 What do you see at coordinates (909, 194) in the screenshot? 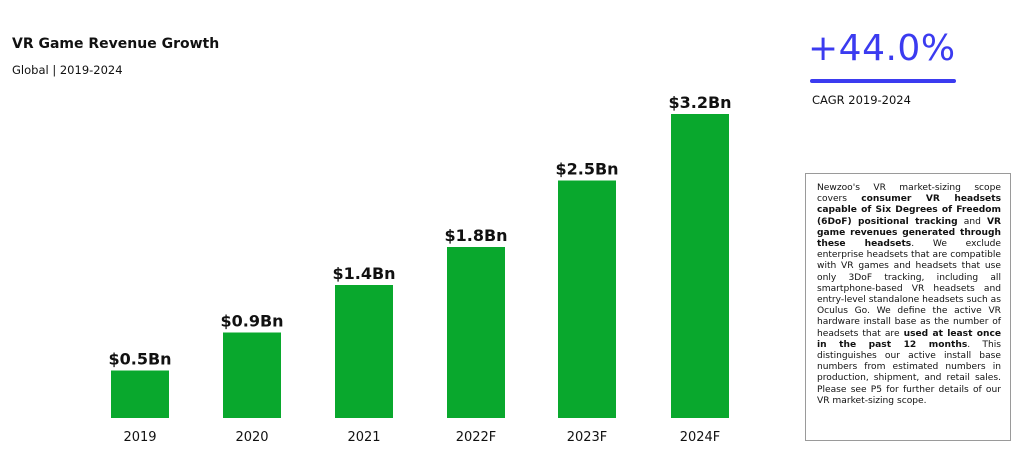
I see `scope-note-segment: Newzoo's VR market-sizing scope covers` at bounding box center [909, 194].